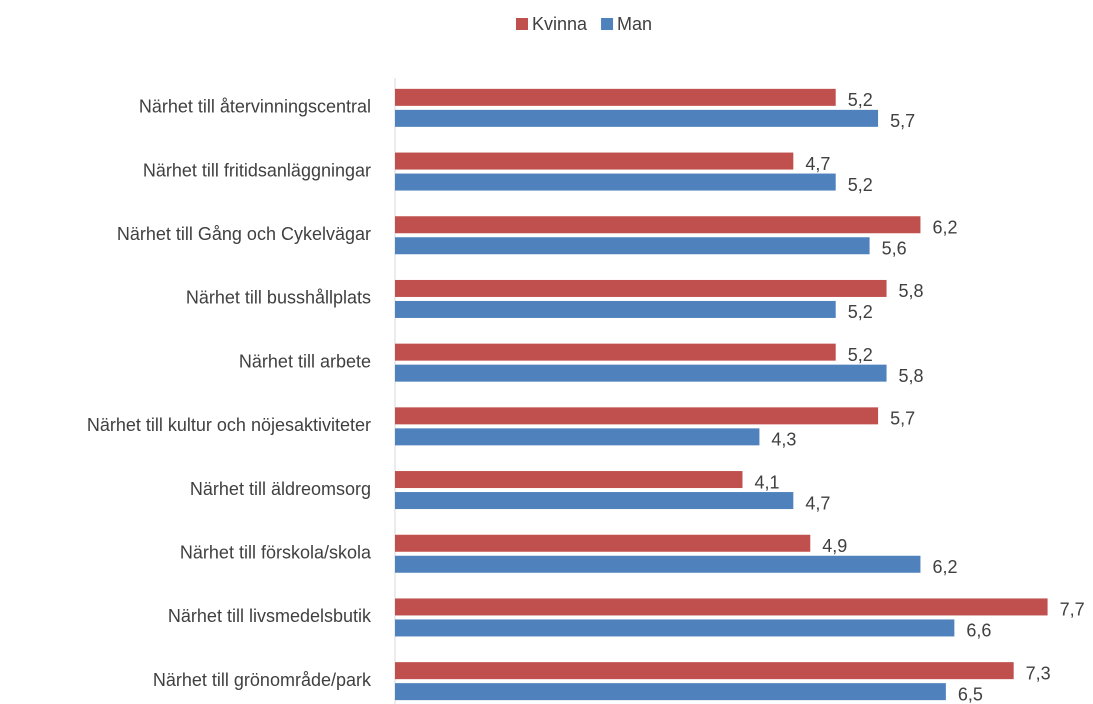  Describe the element at coordinates (280, 489) in the screenshot. I see `y-tick-label: Närhet till äldreomsorg` at that location.